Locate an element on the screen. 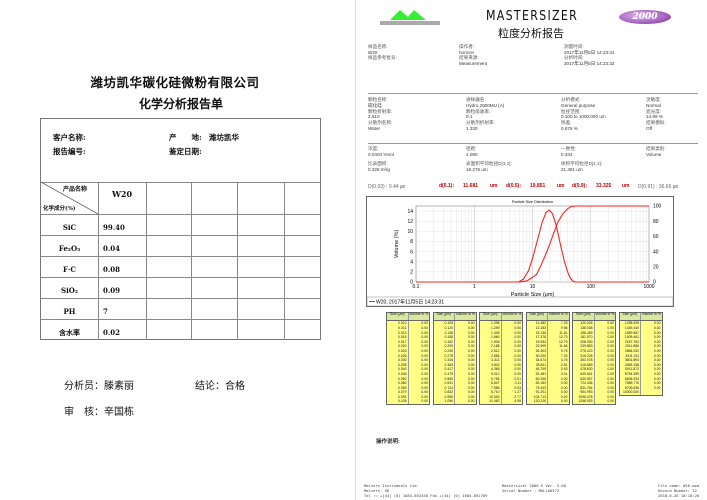  table-row: 19.953 12.75 is located at coordinates (548, 342).